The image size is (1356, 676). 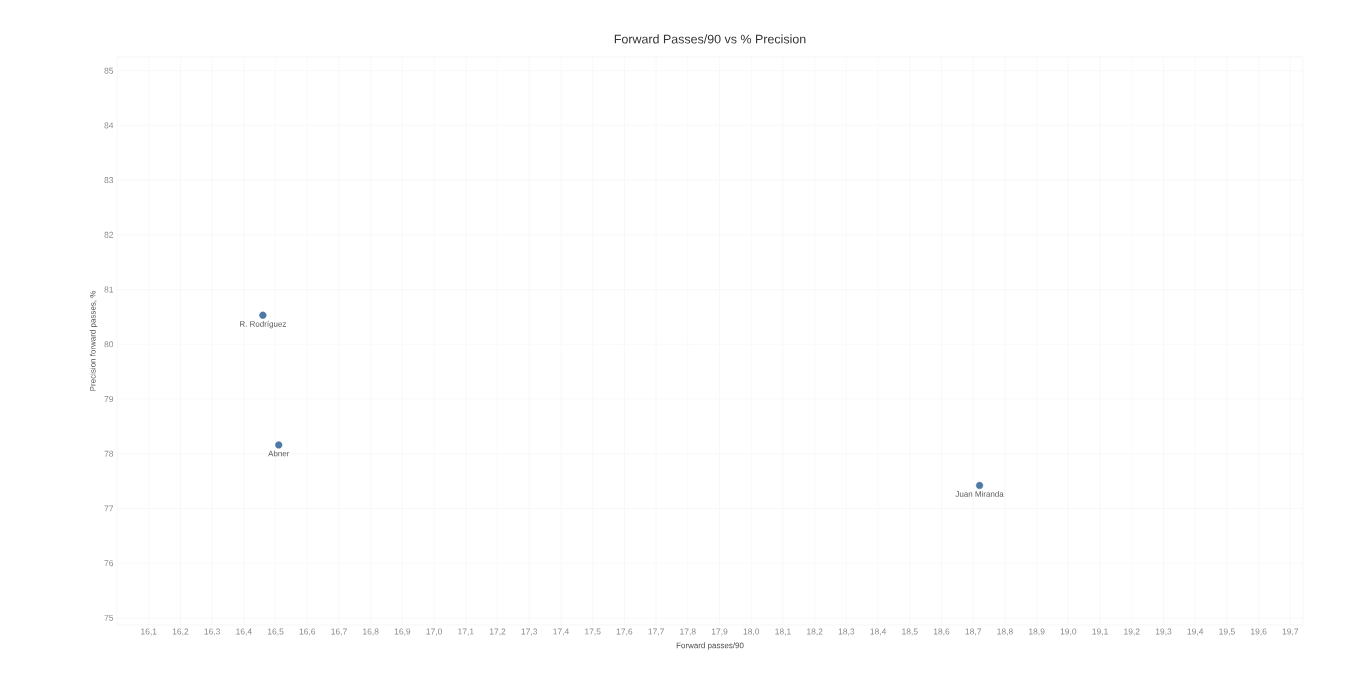 I want to click on x-tick-label: 17,7, so click(x=656, y=632).